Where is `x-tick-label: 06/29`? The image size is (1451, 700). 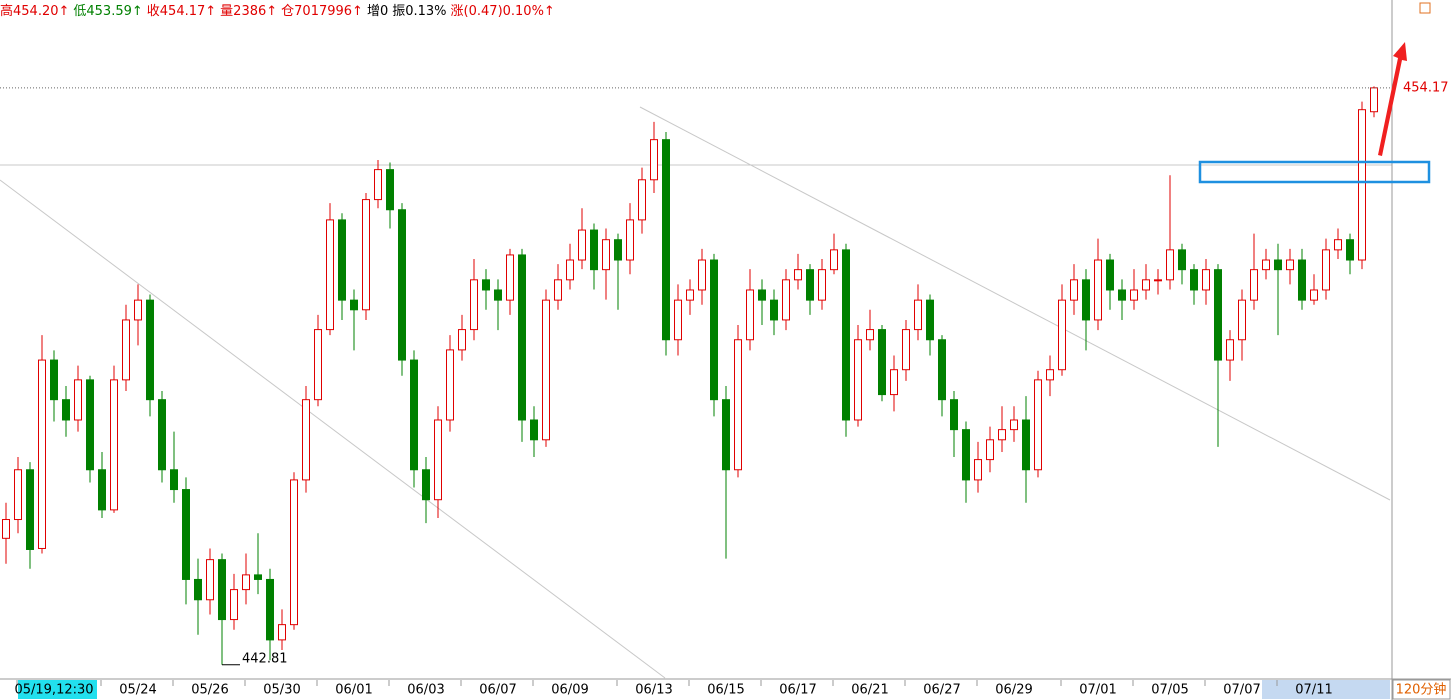 x-tick-label: 06/29 is located at coordinates (1013, 690).